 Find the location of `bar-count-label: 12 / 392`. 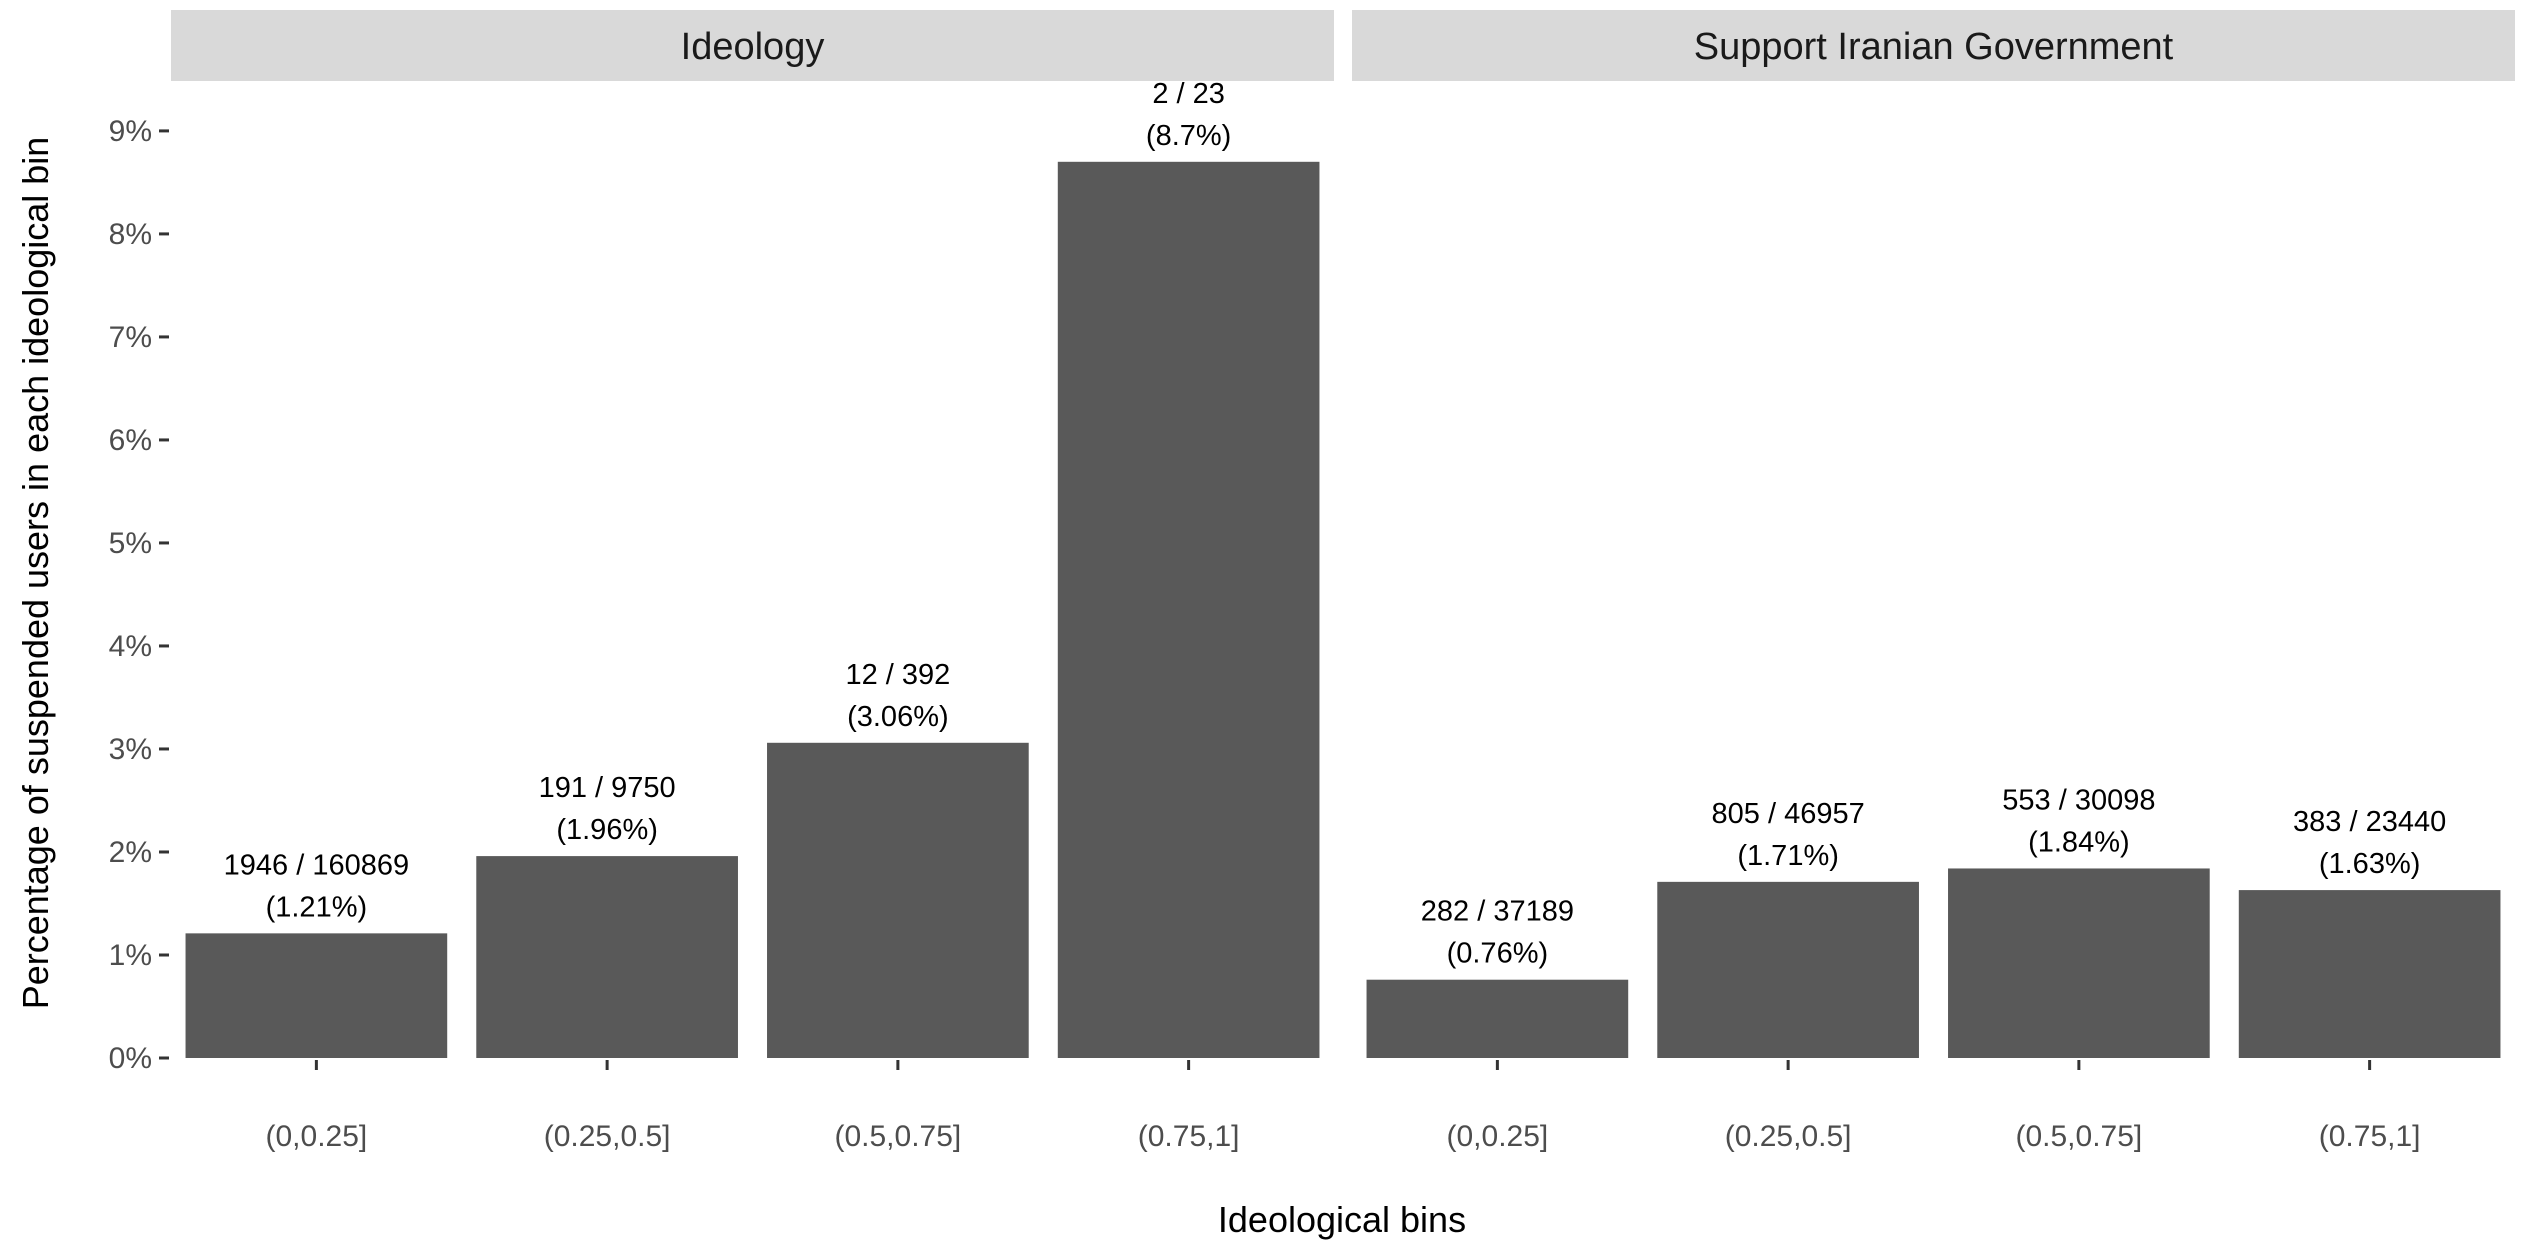

bar-count-label: 12 / 392 is located at coordinates (897, 675).